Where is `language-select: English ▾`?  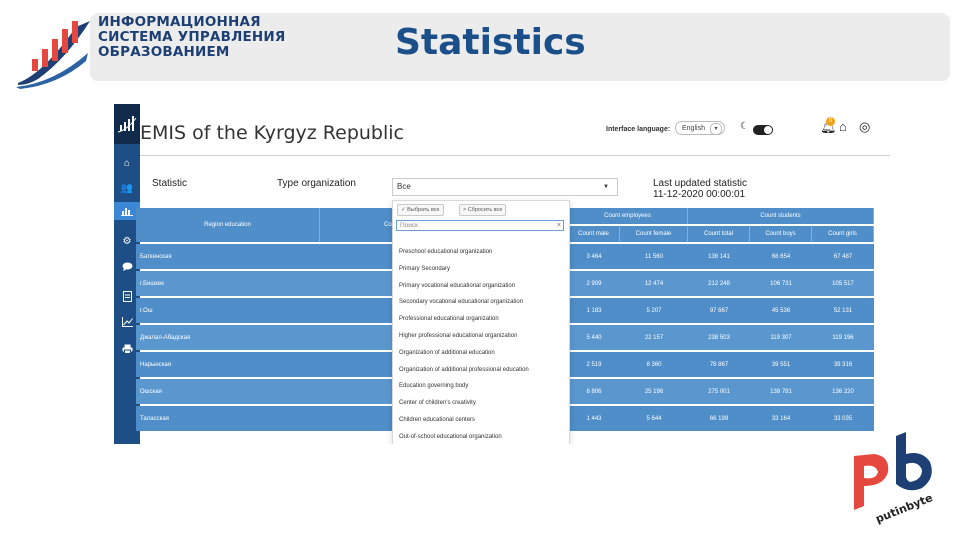
language-select: English ▾ is located at coordinates (700, 128).